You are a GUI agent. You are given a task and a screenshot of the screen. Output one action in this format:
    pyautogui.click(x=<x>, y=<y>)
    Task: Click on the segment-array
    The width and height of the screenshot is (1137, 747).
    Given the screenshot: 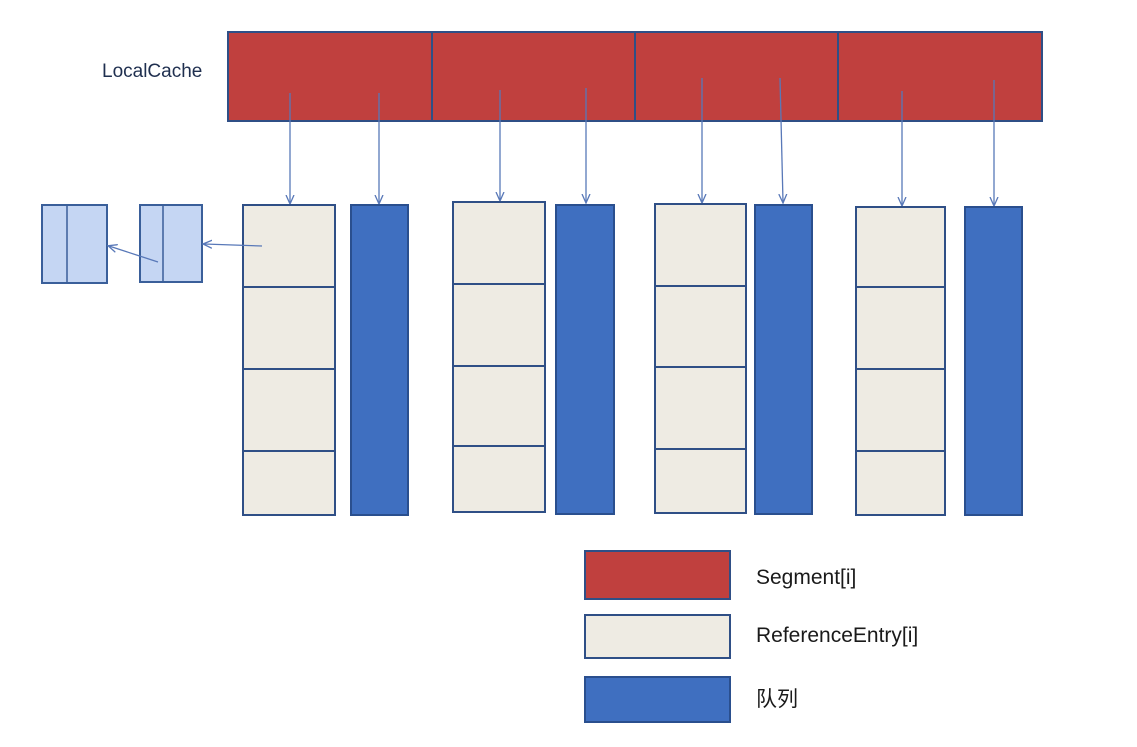 What is the action you would take?
    pyautogui.click(x=635, y=76)
    